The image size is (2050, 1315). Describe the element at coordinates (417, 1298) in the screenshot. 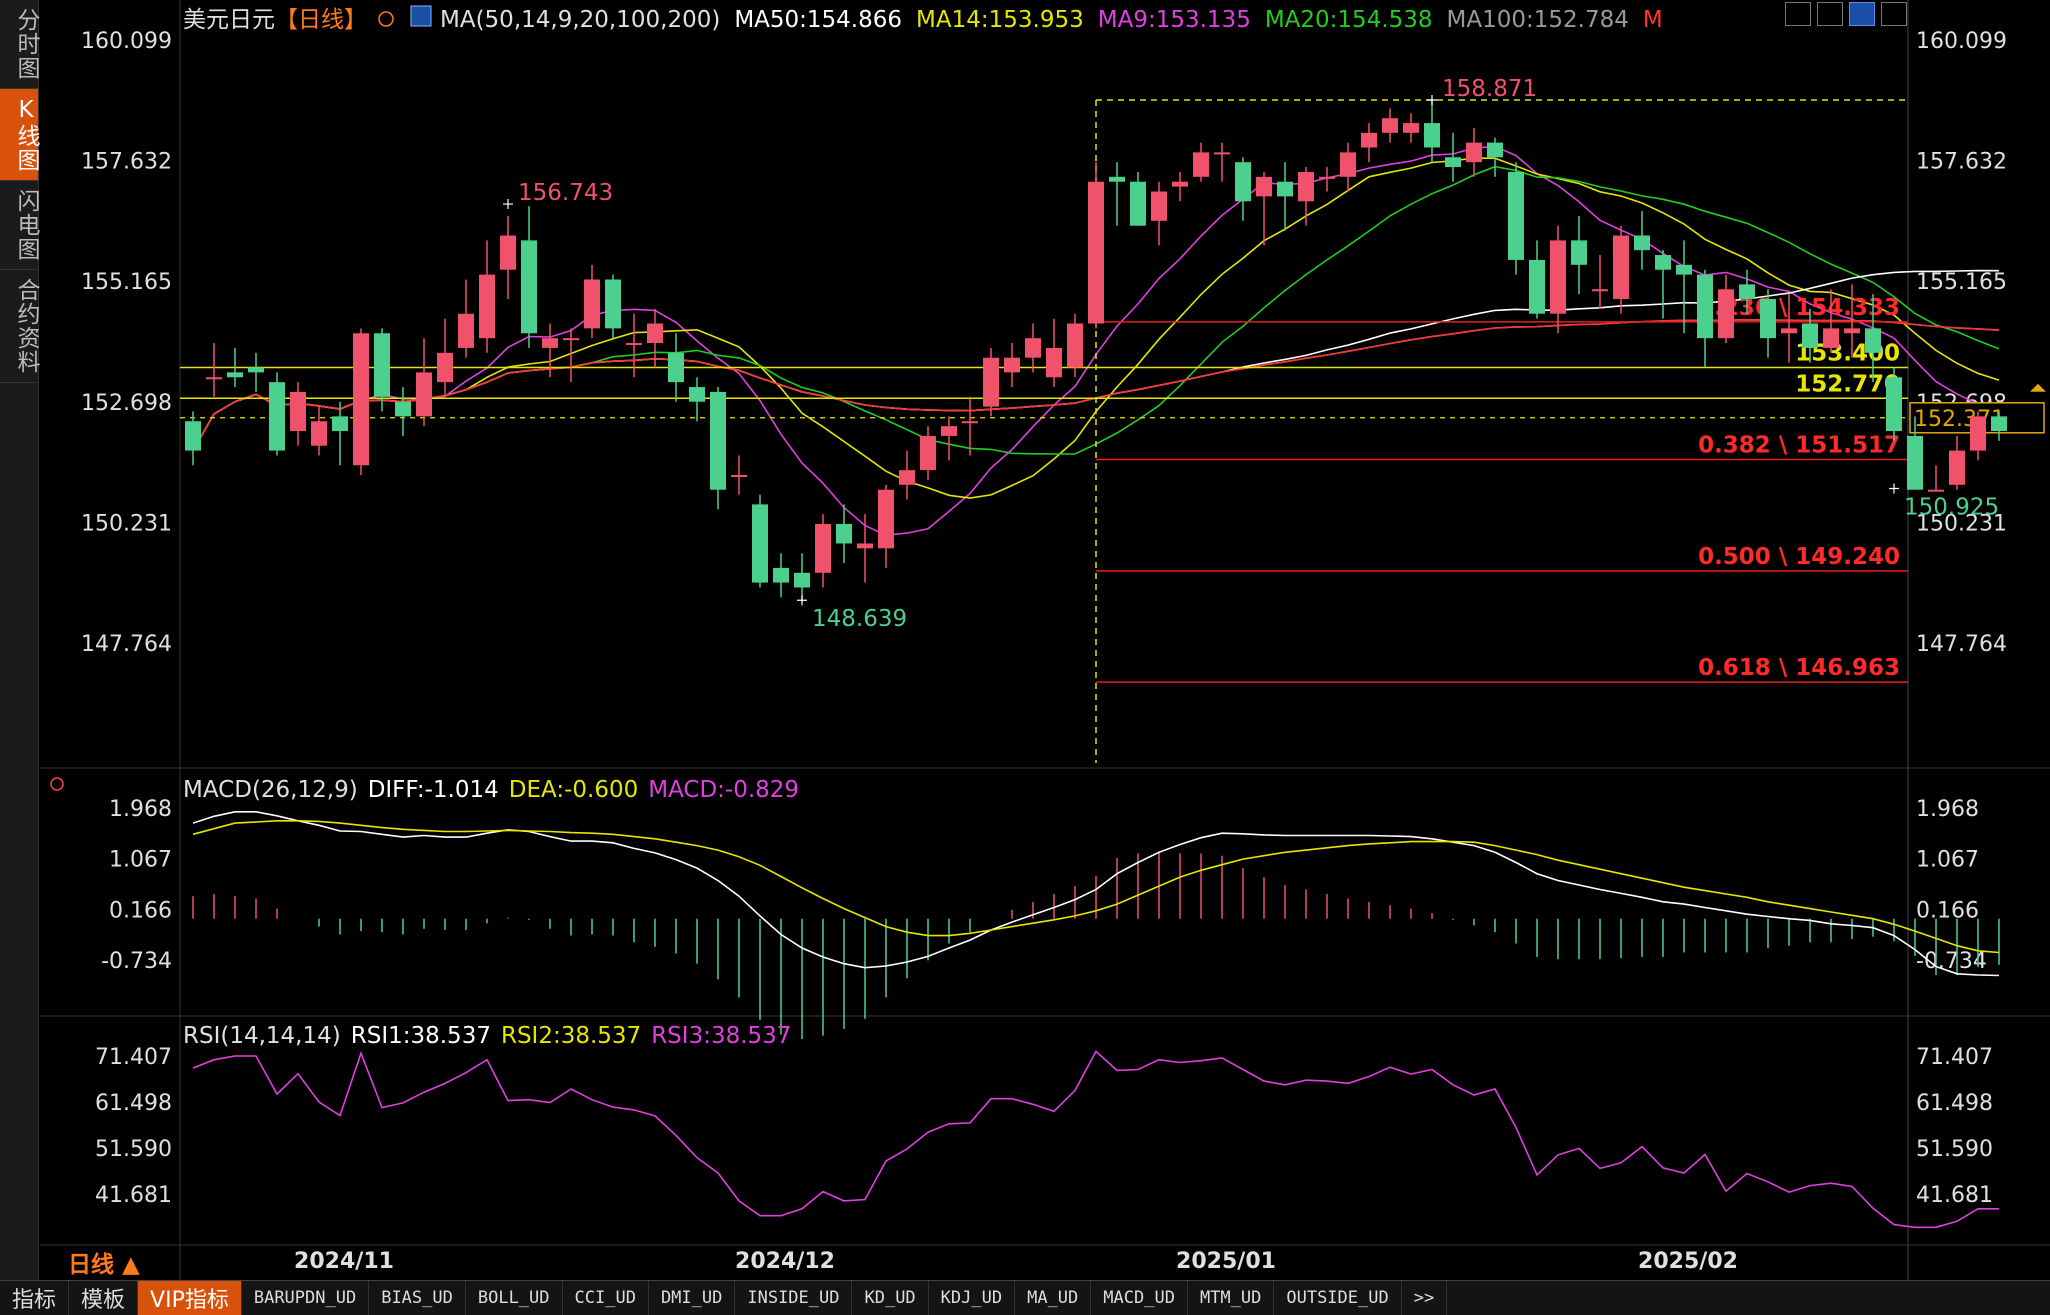

I see `toolbar-item-4: BIAS_UD` at that location.